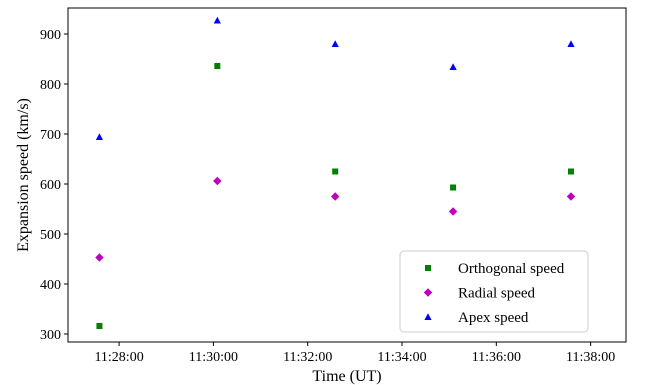  I want to click on y-tick-label: 700, so click(50, 135).